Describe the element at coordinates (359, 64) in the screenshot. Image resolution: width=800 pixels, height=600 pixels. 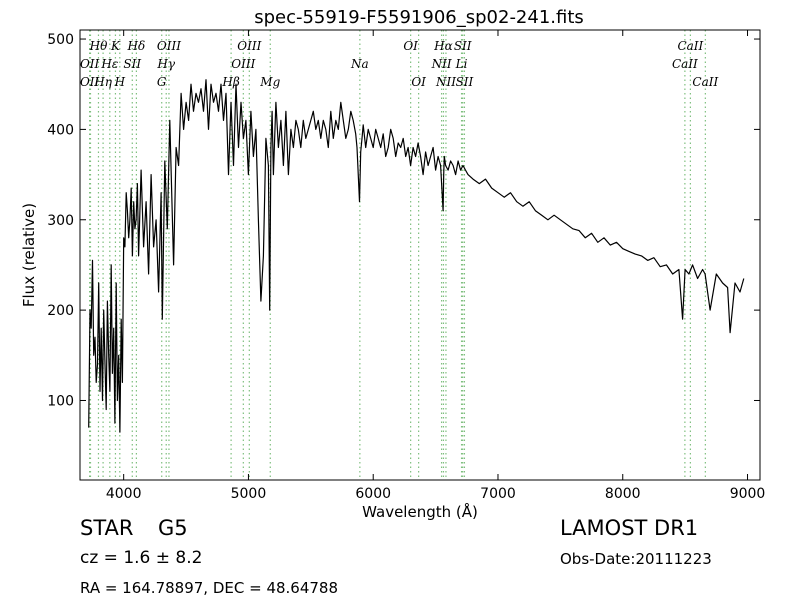
I see `spectral-line-label: Na` at that location.